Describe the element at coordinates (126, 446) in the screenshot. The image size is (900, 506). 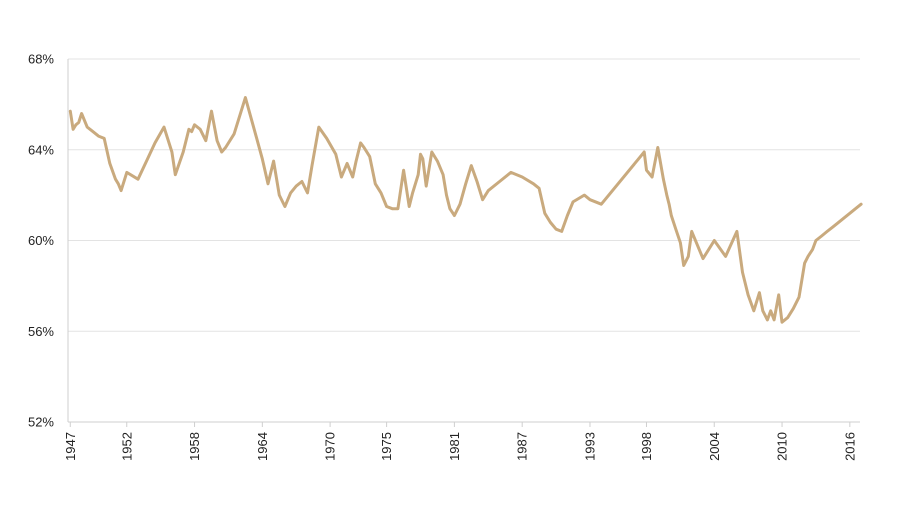
I see `x-tick-label: 1952` at that location.